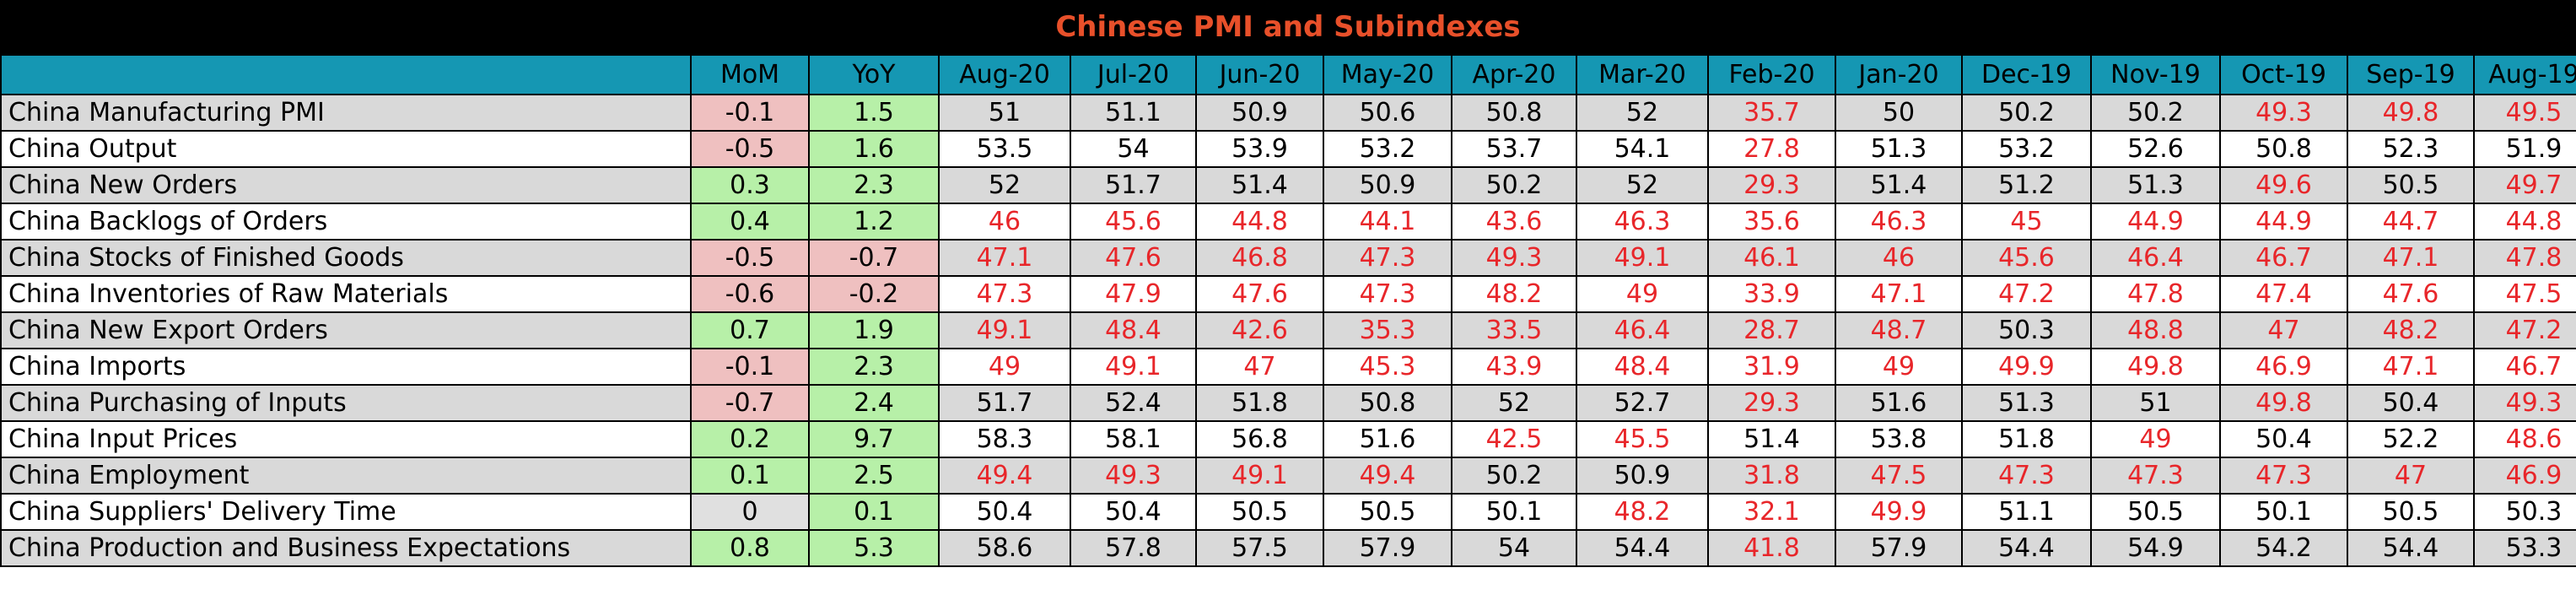 The height and width of the screenshot is (611, 2576). Describe the element at coordinates (2155, 367) in the screenshot. I see `value-cell: 49.8` at that location.